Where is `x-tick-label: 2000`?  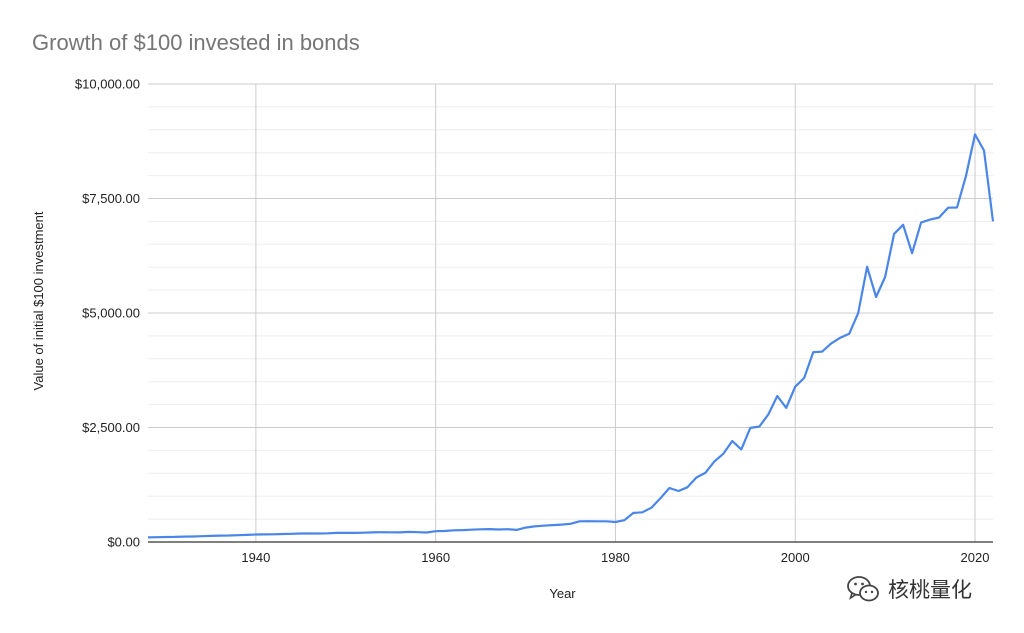
x-tick-label: 2000 is located at coordinates (795, 557).